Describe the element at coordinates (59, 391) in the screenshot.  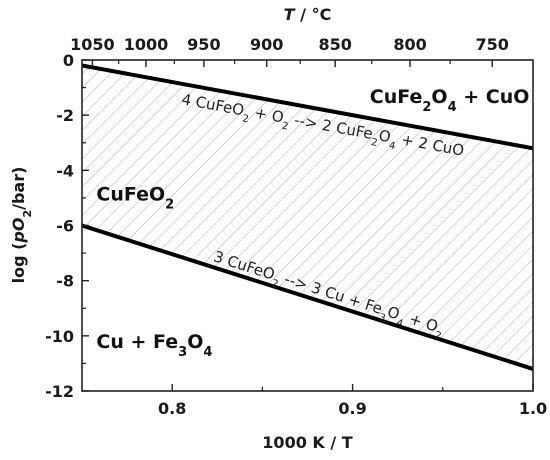
I see `y-tick-label: -12` at that location.